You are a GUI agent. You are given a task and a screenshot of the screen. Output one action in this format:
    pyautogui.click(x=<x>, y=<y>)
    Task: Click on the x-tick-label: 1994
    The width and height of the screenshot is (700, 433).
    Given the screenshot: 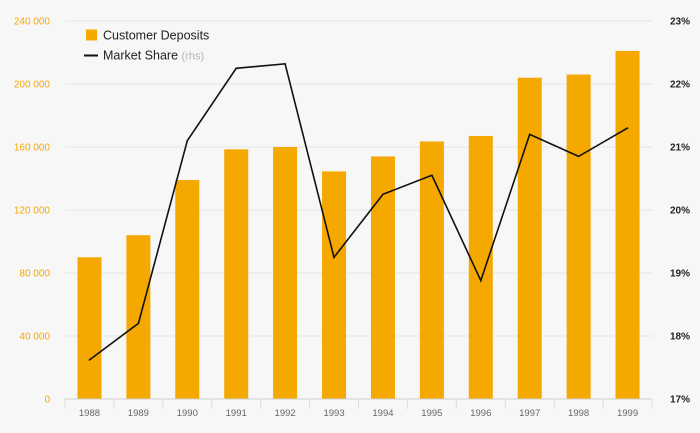 What is the action you would take?
    pyautogui.click(x=382, y=413)
    